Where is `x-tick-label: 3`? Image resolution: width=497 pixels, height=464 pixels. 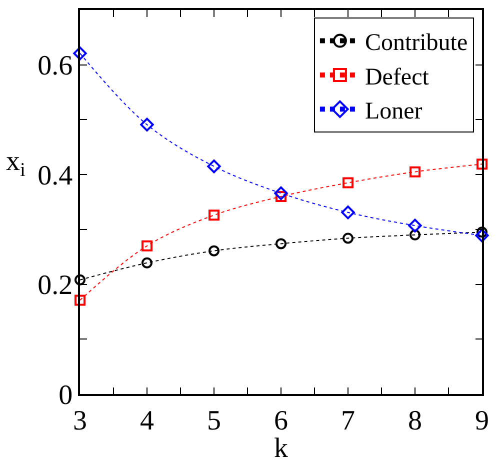 x-tick-label: 3 is located at coordinates (80, 420).